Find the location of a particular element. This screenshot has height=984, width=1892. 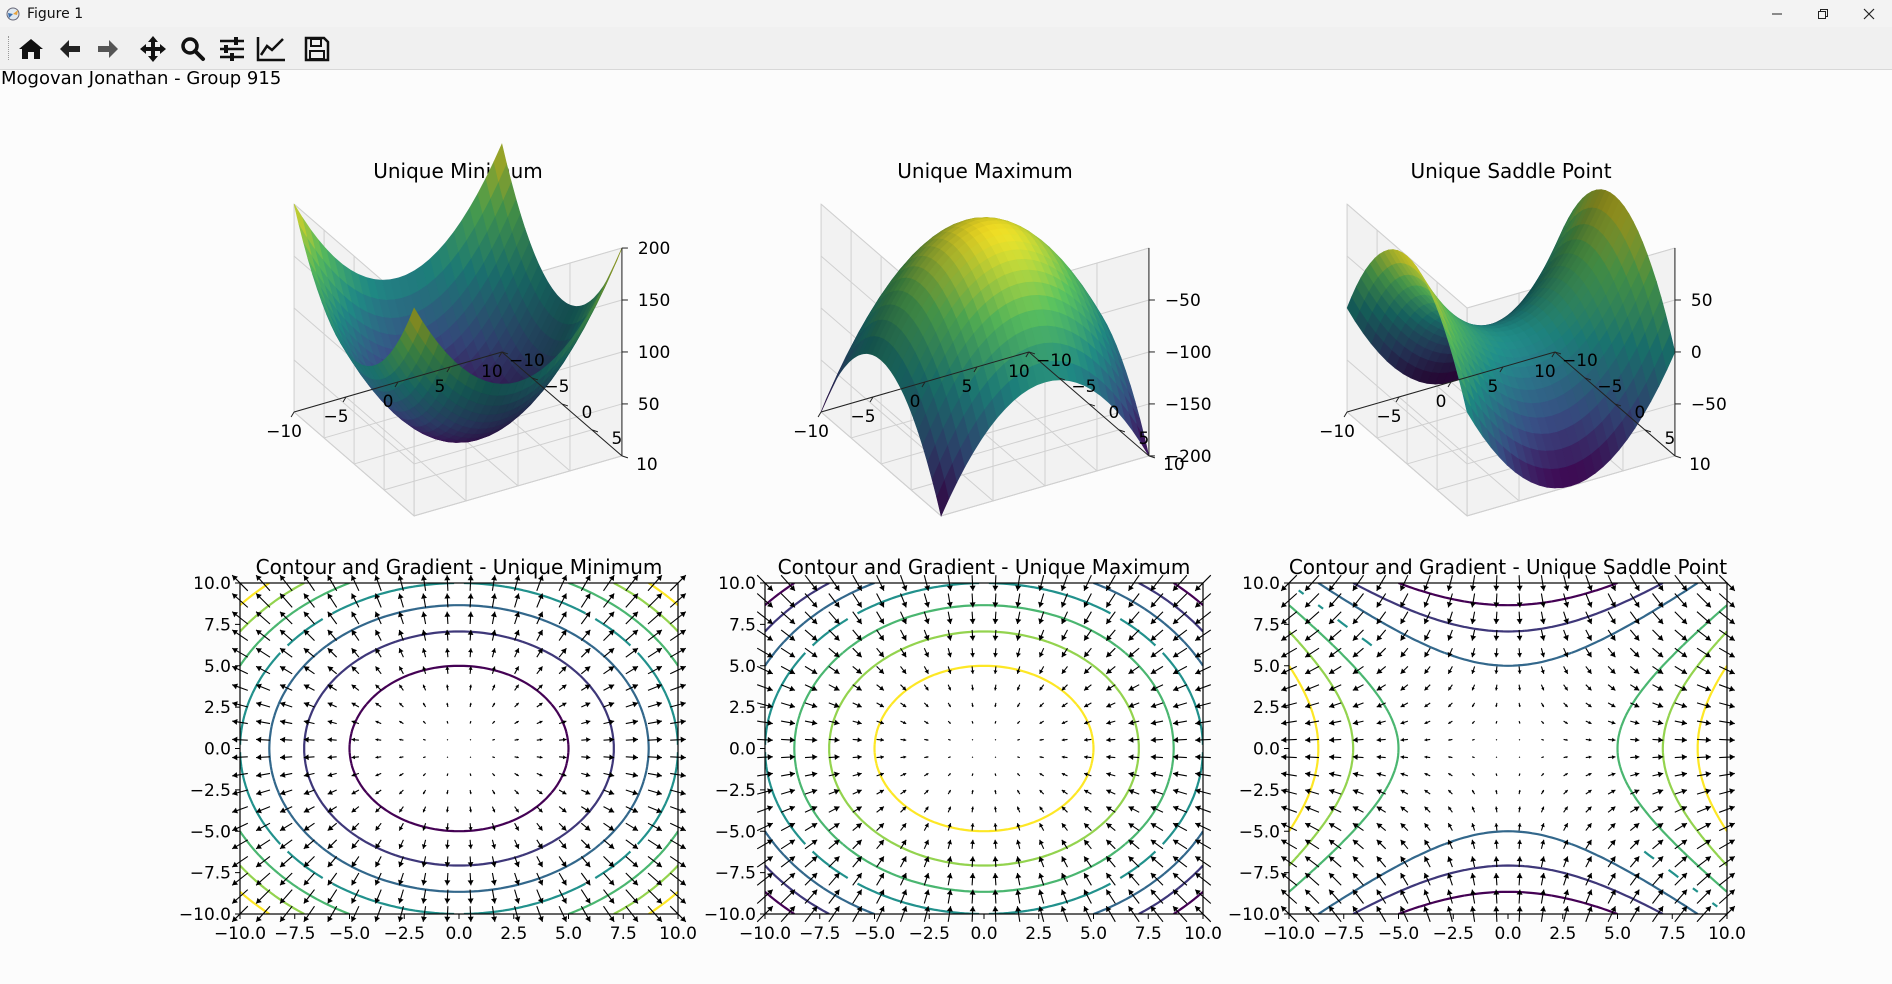

x-tick-label: 0 is located at coordinates (915, 402).